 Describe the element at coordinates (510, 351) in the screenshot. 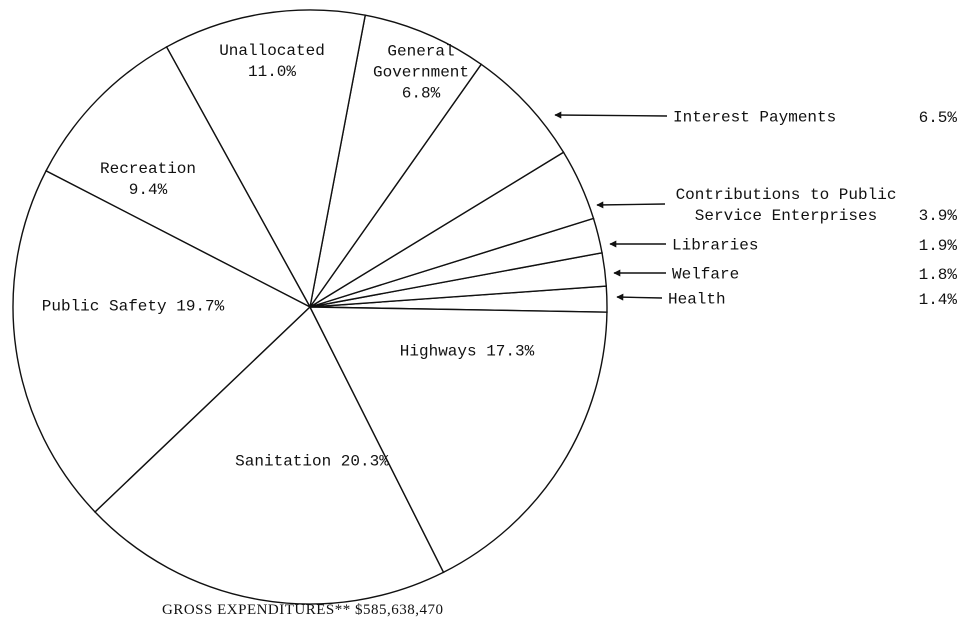

I see `value-label: 17.3%` at that location.